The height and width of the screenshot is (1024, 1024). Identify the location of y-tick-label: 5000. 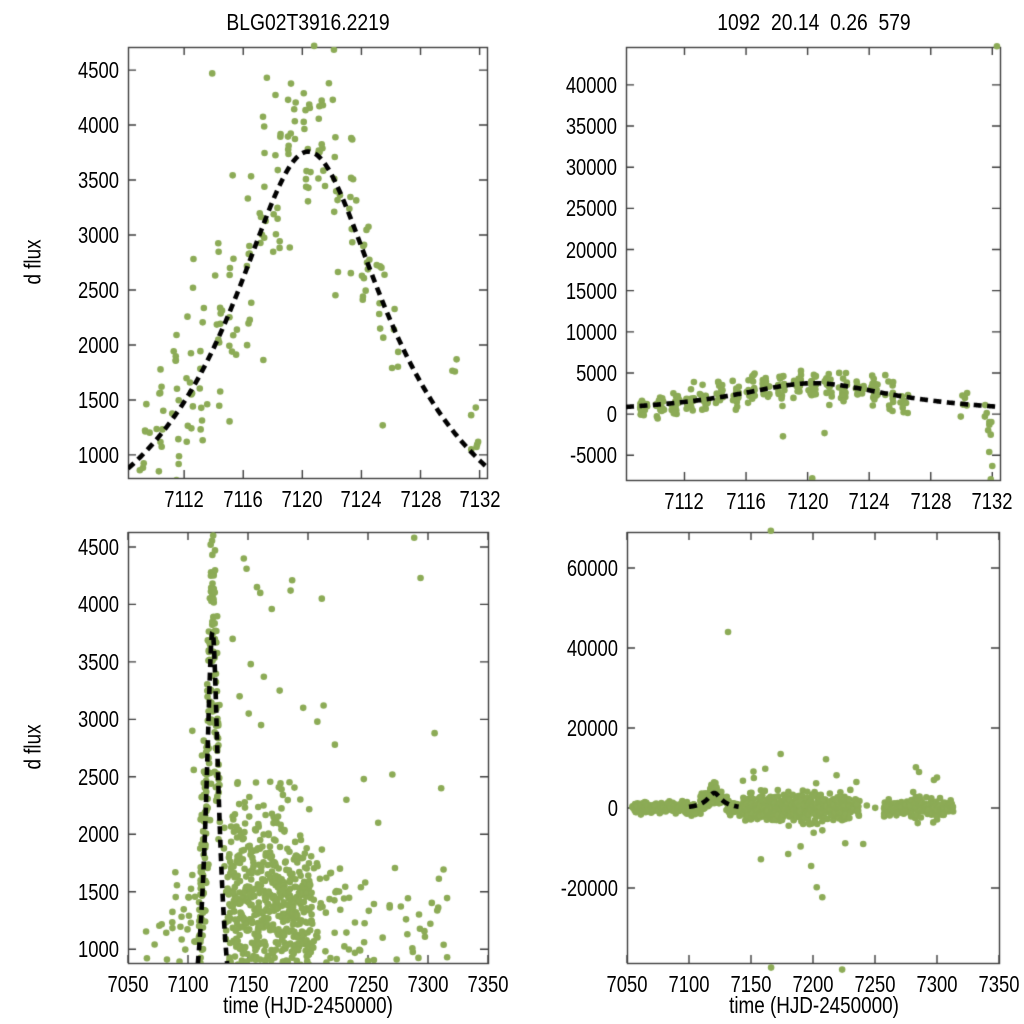
(596, 372).